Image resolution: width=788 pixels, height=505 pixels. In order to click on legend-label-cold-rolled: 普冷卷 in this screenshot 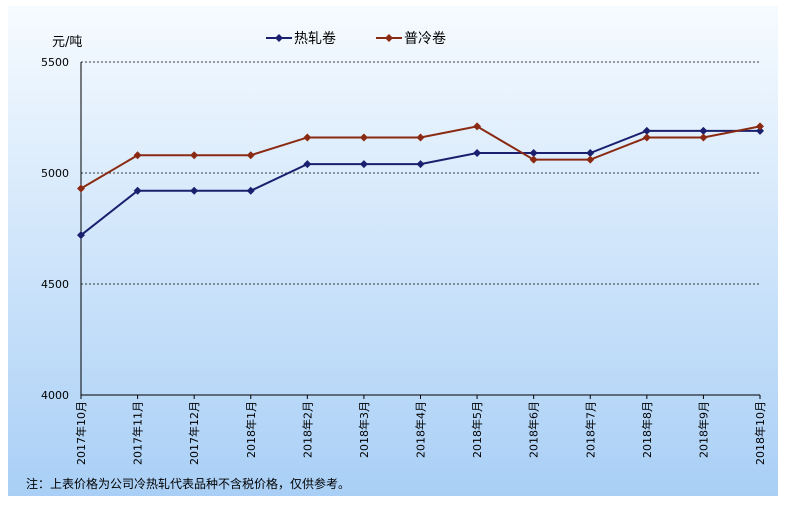, I will do `click(425, 39)`.